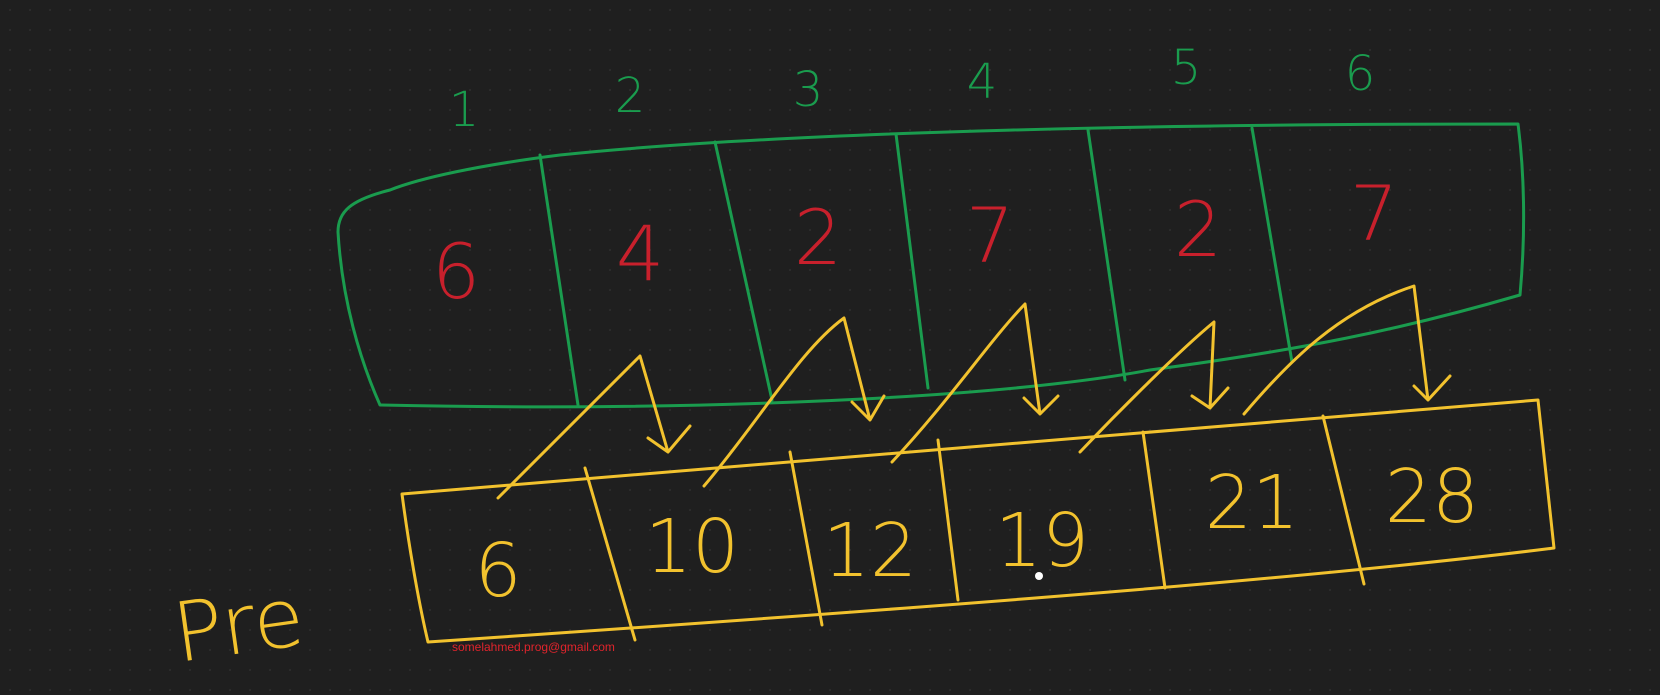  I want to click on prefix-value: 19, so click(1042, 541).